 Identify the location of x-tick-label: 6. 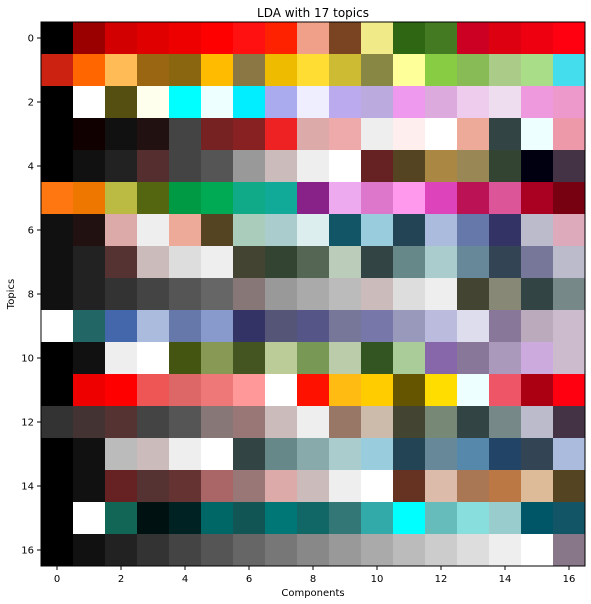
(249, 579).